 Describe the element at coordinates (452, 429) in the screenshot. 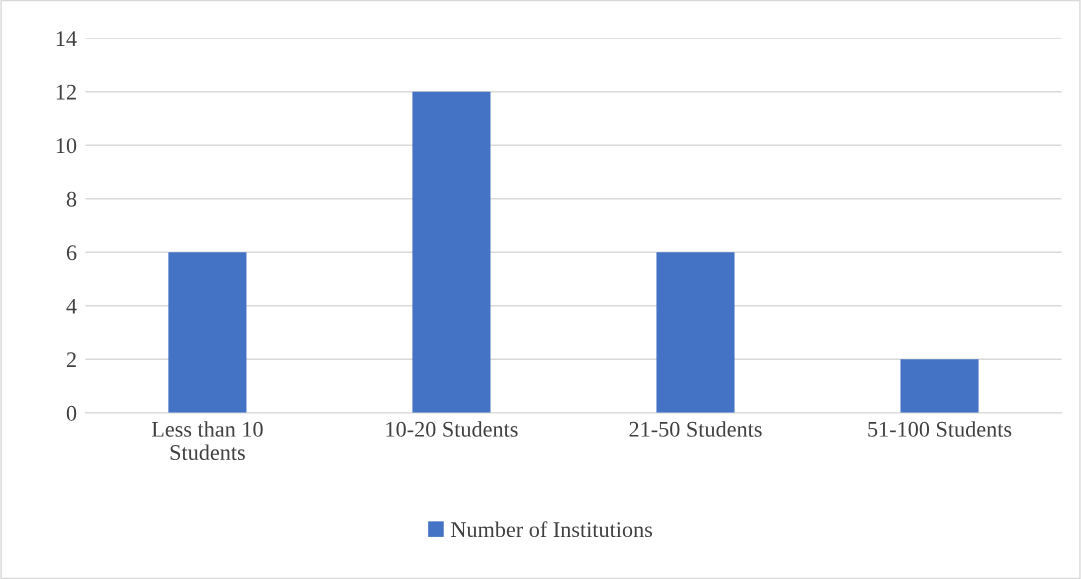

I see `x-tick-label: 10-20 Students` at that location.